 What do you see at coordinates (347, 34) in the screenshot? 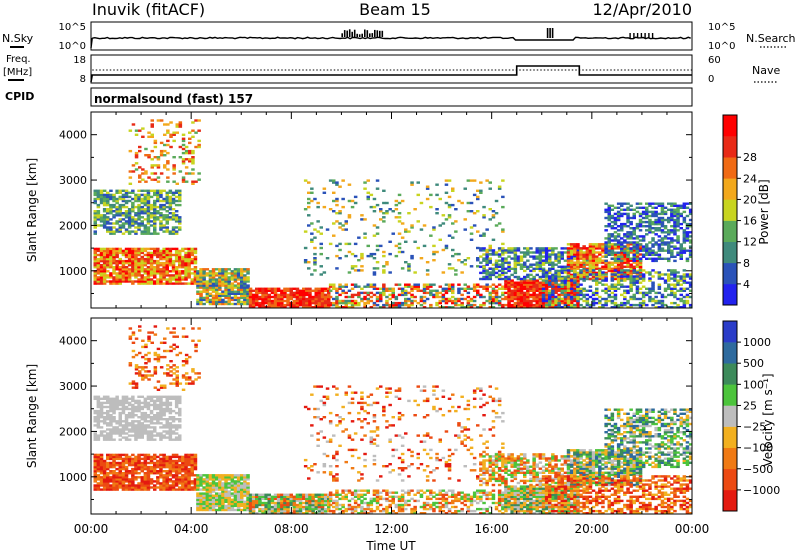
I see `nsky-spike` at bounding box center [347, 34].